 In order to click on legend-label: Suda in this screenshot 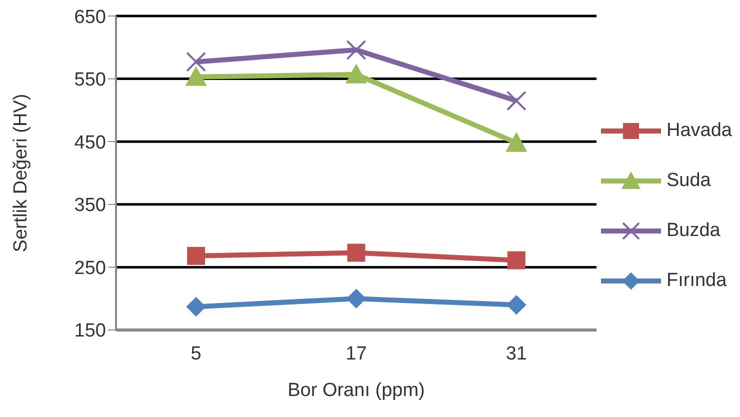, I will do `click(688, 181)`.